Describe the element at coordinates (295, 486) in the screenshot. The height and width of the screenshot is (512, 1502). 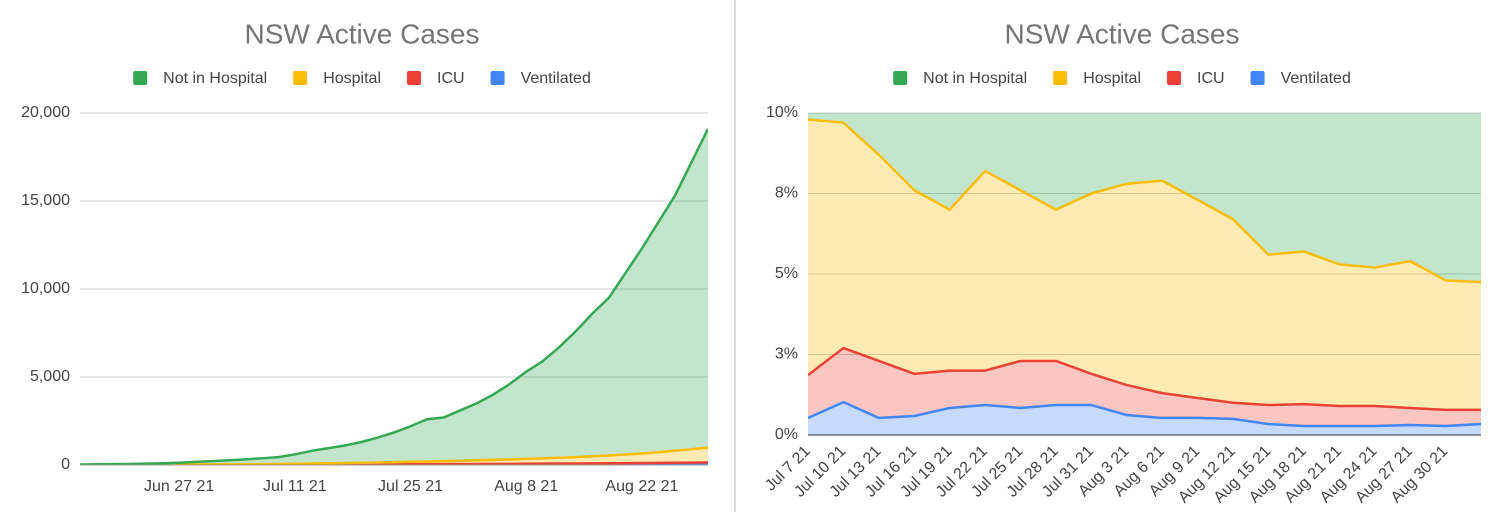
I see `x-tick-label: Jul 11 21` at that location.